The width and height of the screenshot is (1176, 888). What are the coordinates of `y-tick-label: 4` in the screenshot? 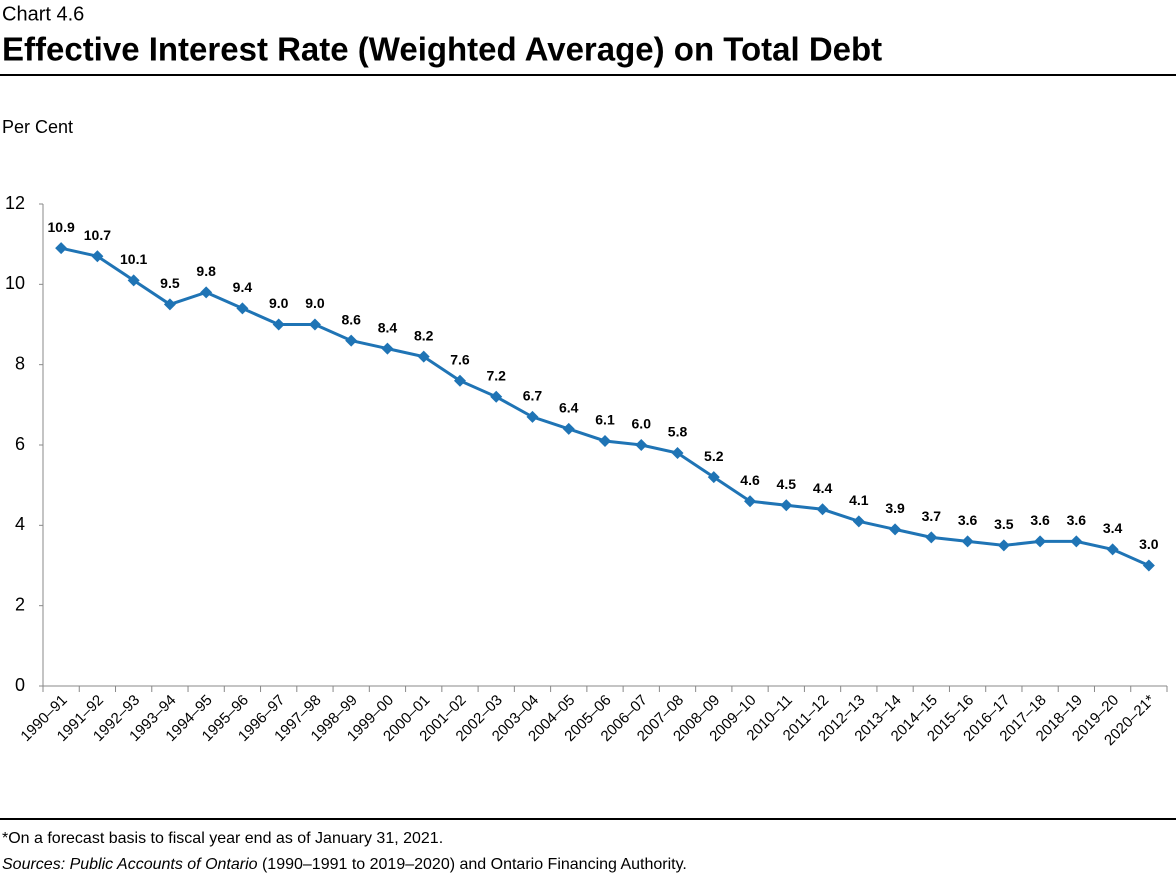 It's located at (20, 524).